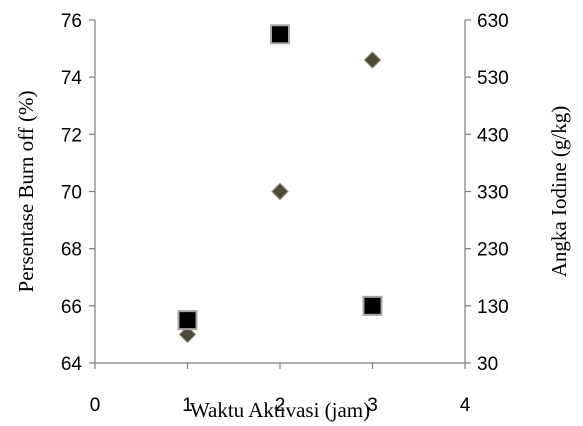 This screenshot has width=583, height=426. What do you see at coordinates (280, 405) in the screenshot?
I see `x-tick-label: 2` at bounding box center [280, 405].